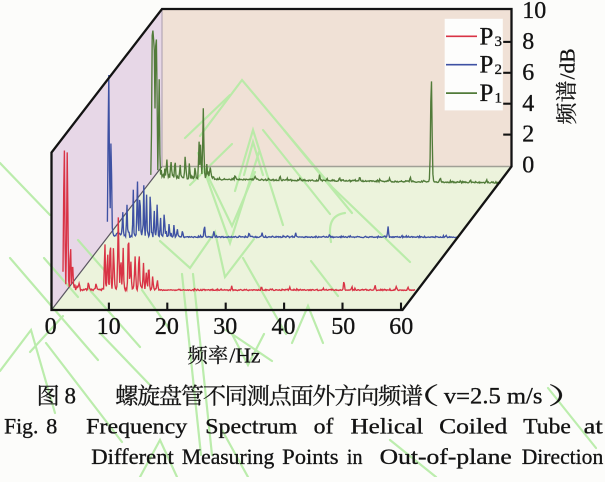 The height and width of the screenshot is (482, 605). Describe the element at coordinates (493, 395) in the screenshot. I see `svg-text: v=2.5 m/s` at that location.